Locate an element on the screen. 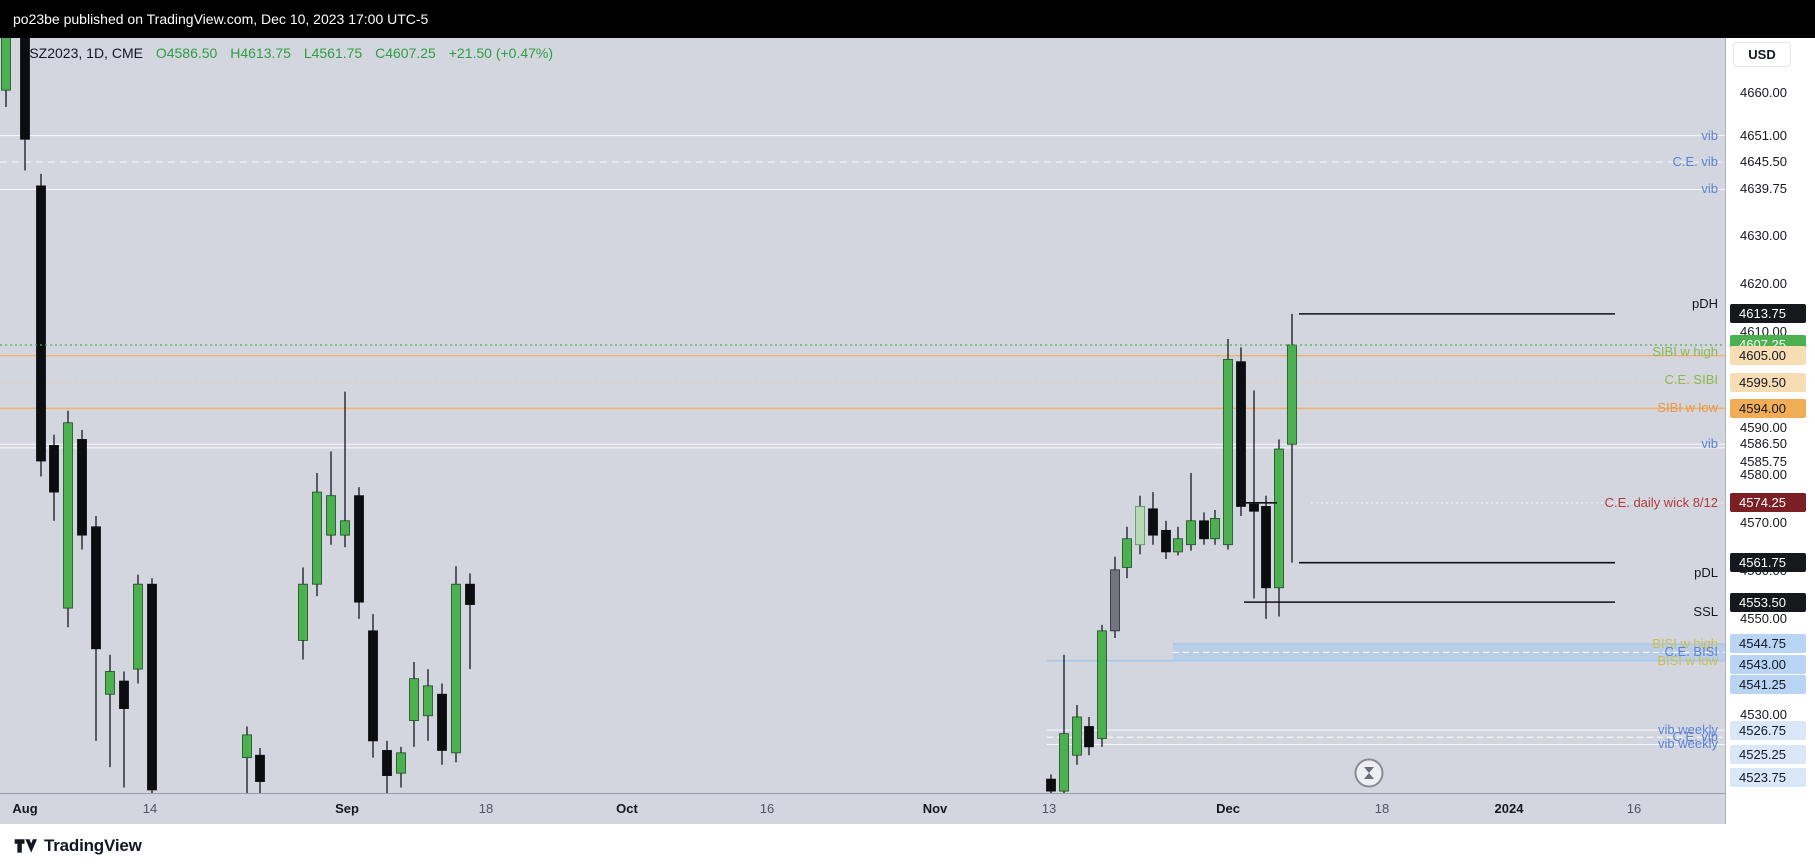 The image size is (1815, 868). symbol-title: ESZ2023, 1D, CME is located at coordinates (81, 53).